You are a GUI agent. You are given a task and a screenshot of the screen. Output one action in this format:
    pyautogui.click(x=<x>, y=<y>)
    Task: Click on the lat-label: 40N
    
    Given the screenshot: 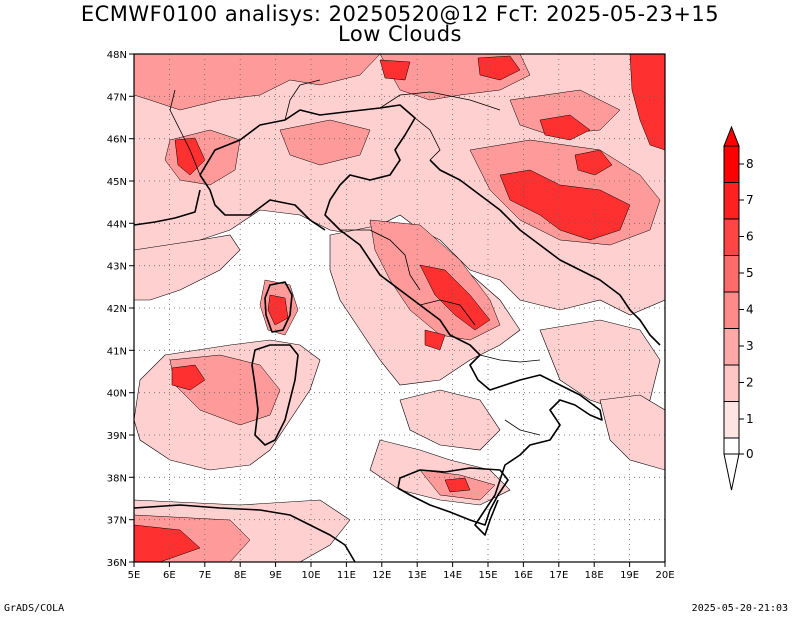 What is the action you would take?
    pyautogui.click(x=117, y=394)
    